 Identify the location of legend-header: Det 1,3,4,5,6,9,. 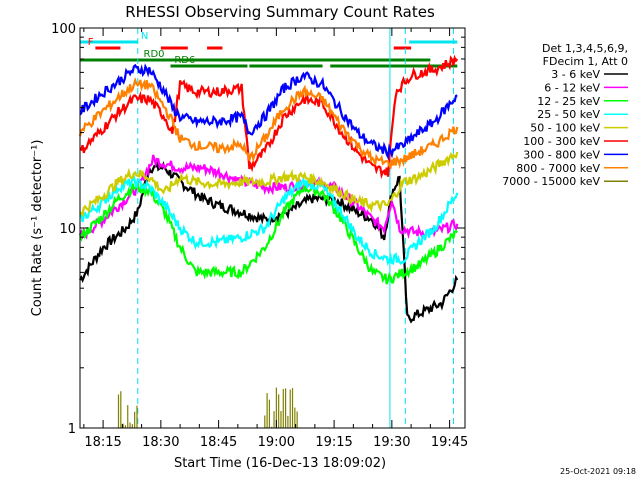
(585, 48).